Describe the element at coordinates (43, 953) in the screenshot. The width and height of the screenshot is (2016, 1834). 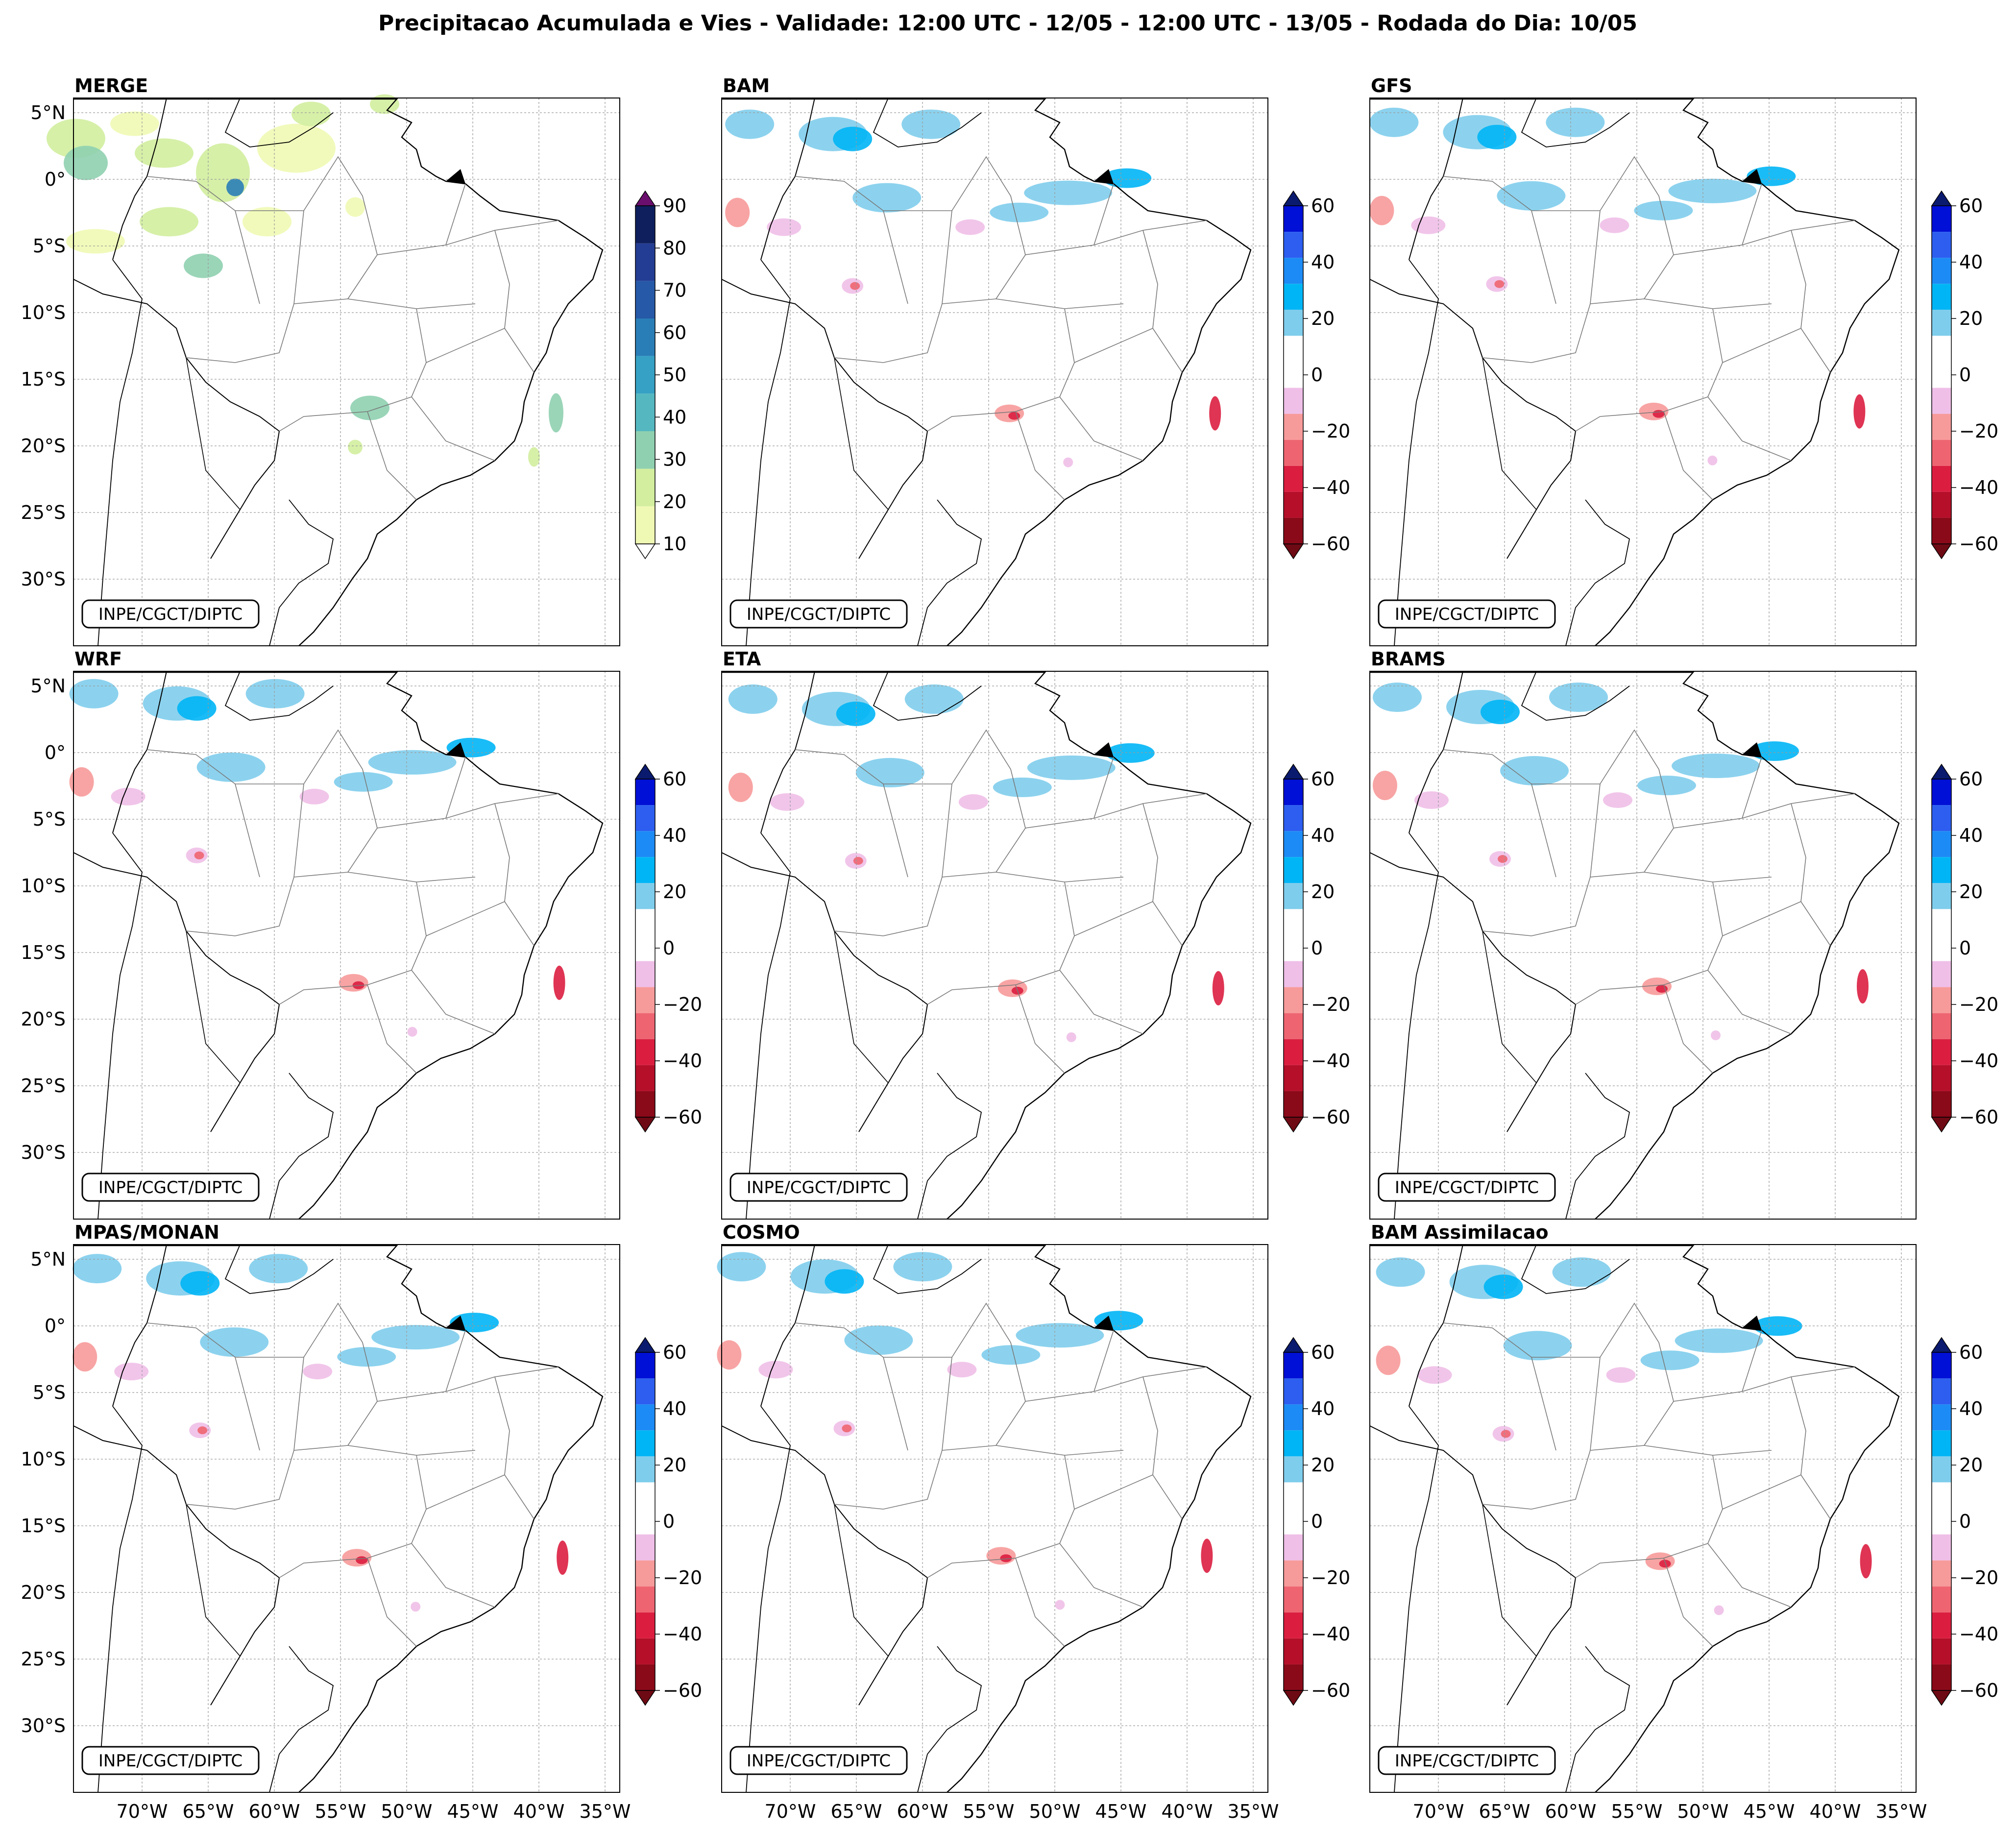
I see `lat-tick-label: 15°S` at that location.